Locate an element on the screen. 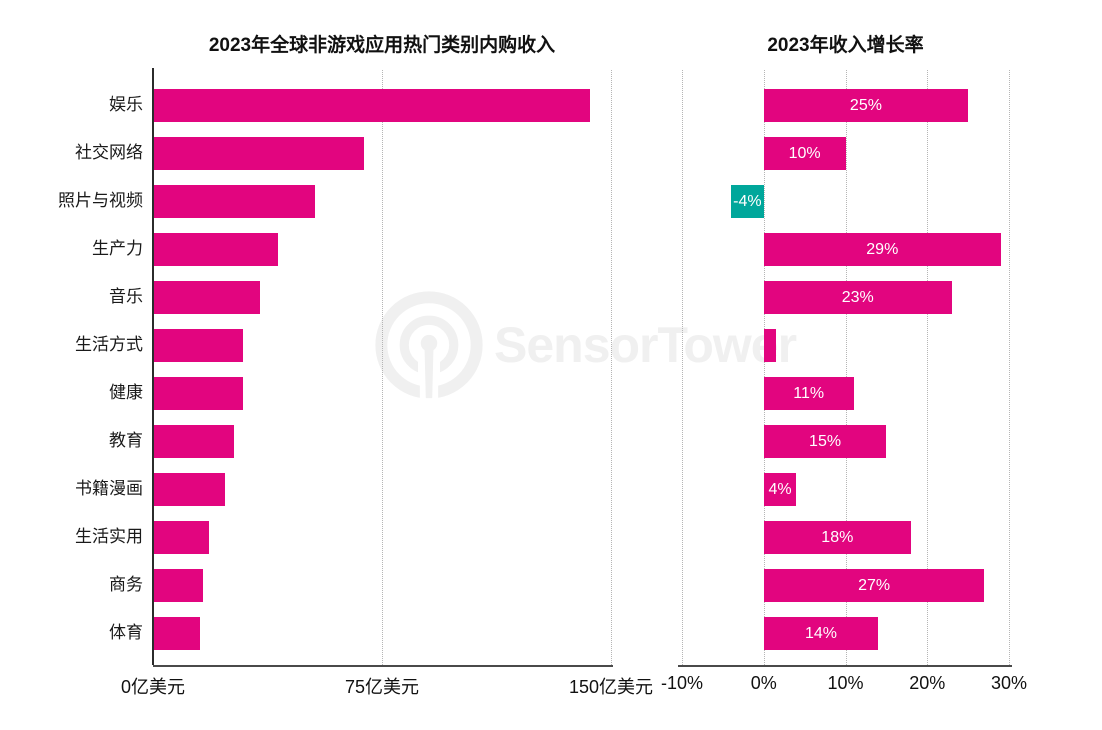 This screenshot has height=730, width=1102. bar-value-label: -4% is located at coordinates (747, 201).